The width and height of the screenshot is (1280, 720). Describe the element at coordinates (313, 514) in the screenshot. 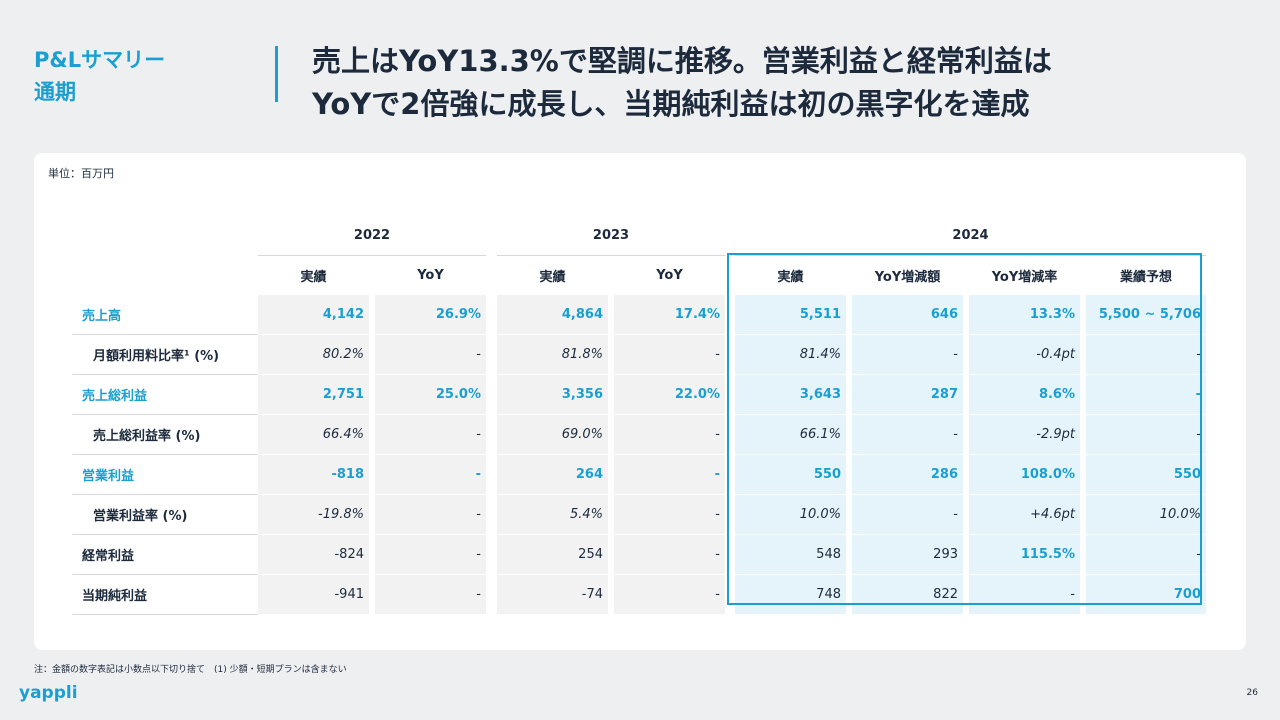

I see `cell-2022-actual: -19.8%` at that location.